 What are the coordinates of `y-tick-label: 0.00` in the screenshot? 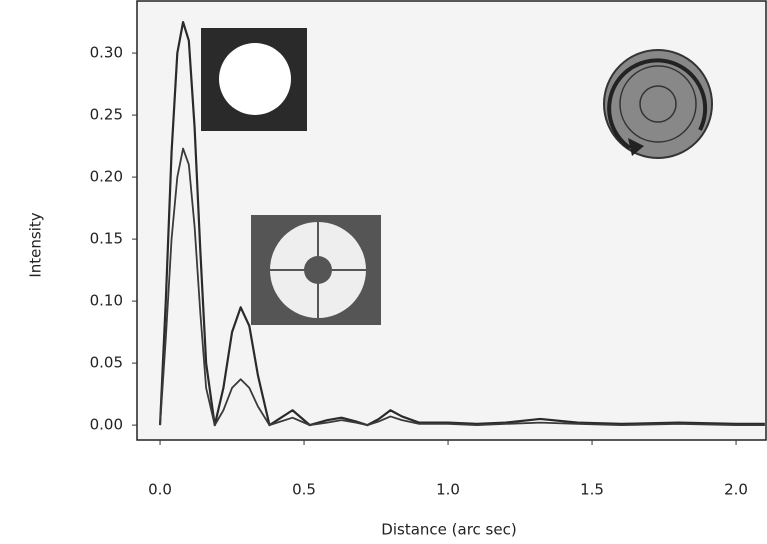 It's located at (106, 425).